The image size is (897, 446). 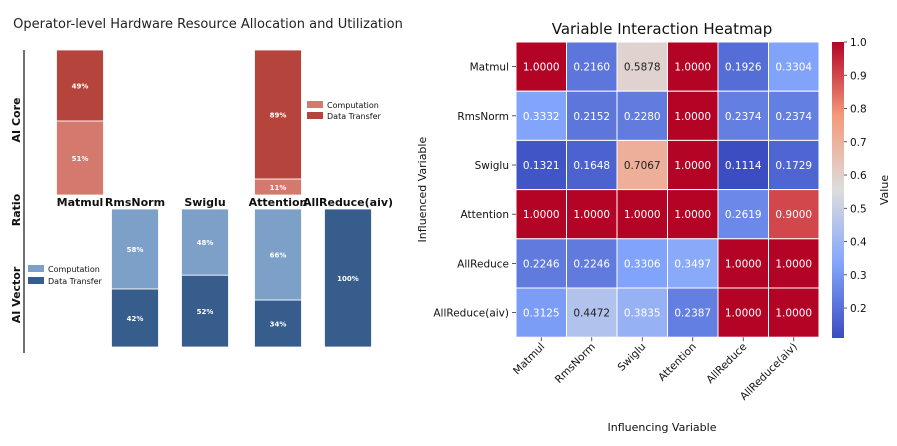 I want to click on x-tick-label: Swiglu, so click(x=632, y=357).